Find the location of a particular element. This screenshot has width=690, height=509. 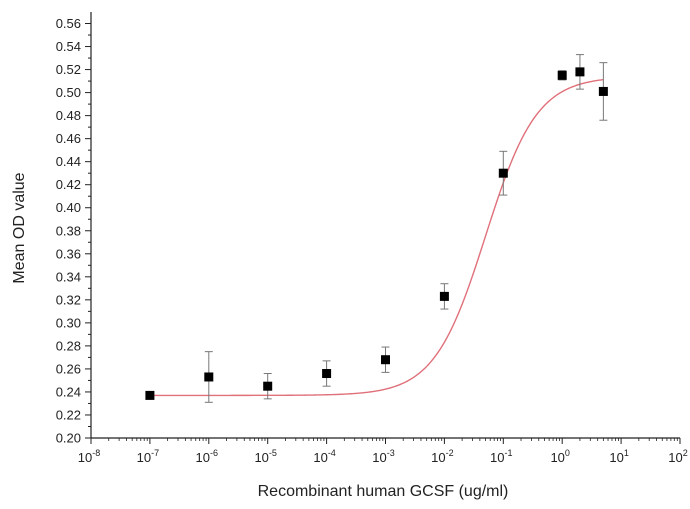

y-axis-title: Mean OD value is located at coordinates (19, 227).